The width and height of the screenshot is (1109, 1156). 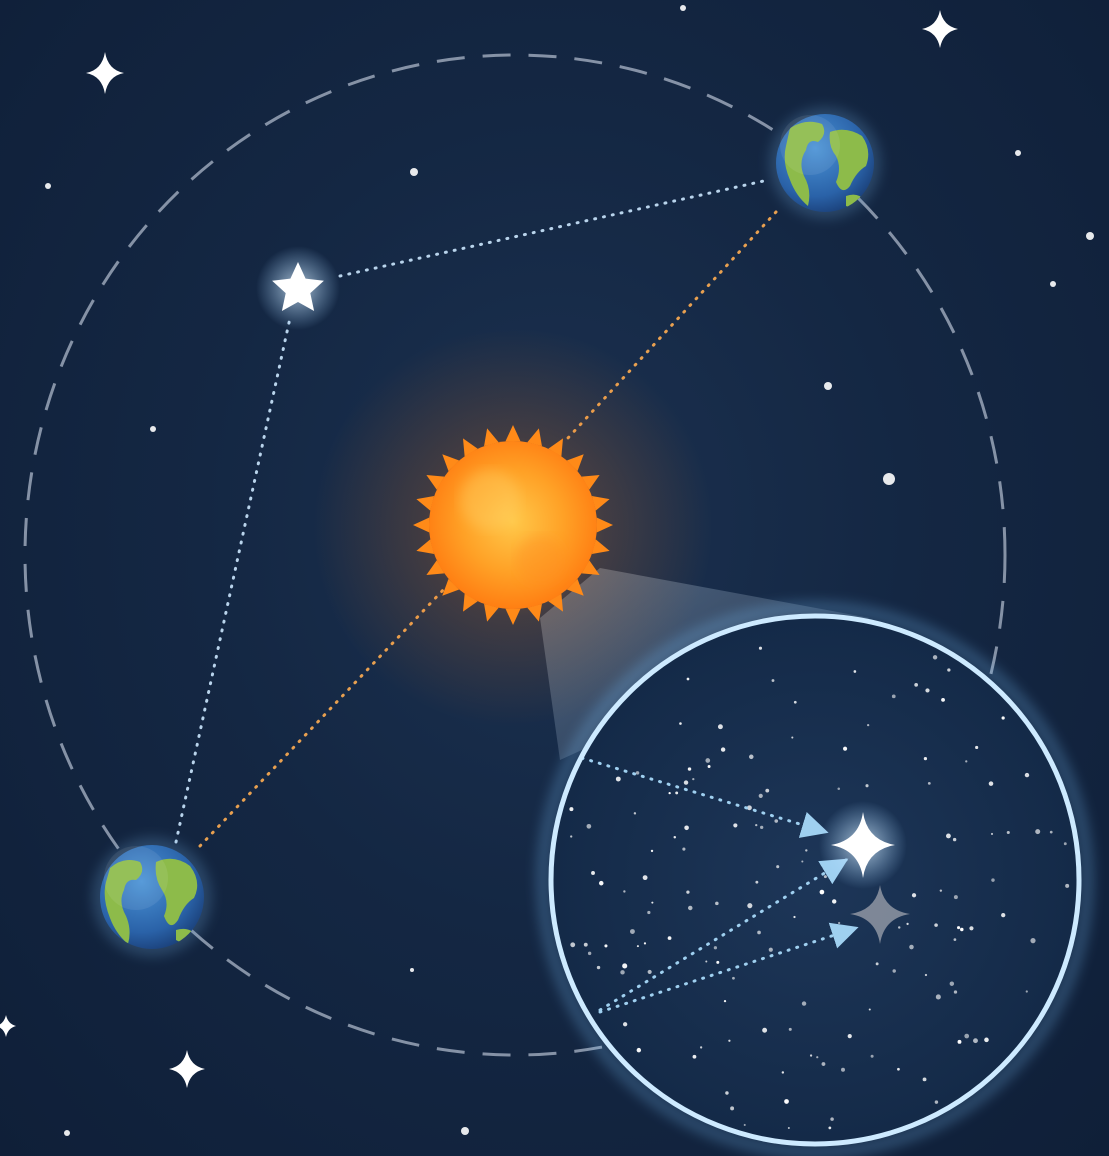 I want to click on arrow-to-shifted-star, so click(x=704, y=797).